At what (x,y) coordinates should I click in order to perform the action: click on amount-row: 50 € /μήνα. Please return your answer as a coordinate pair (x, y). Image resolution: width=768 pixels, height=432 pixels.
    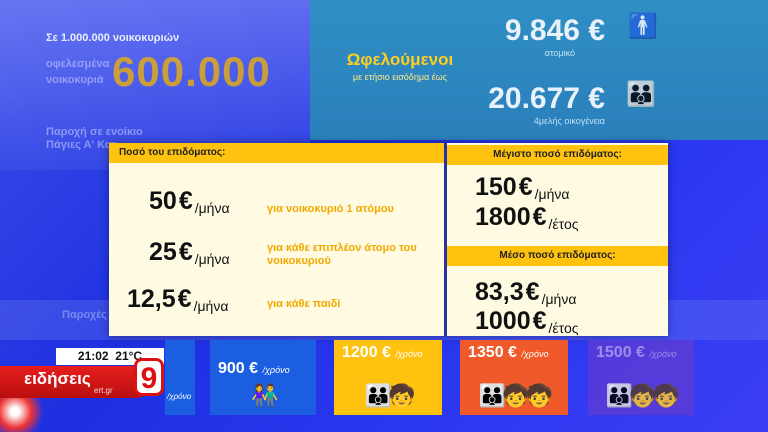
    Looking at the image, I should click on (189, 201).